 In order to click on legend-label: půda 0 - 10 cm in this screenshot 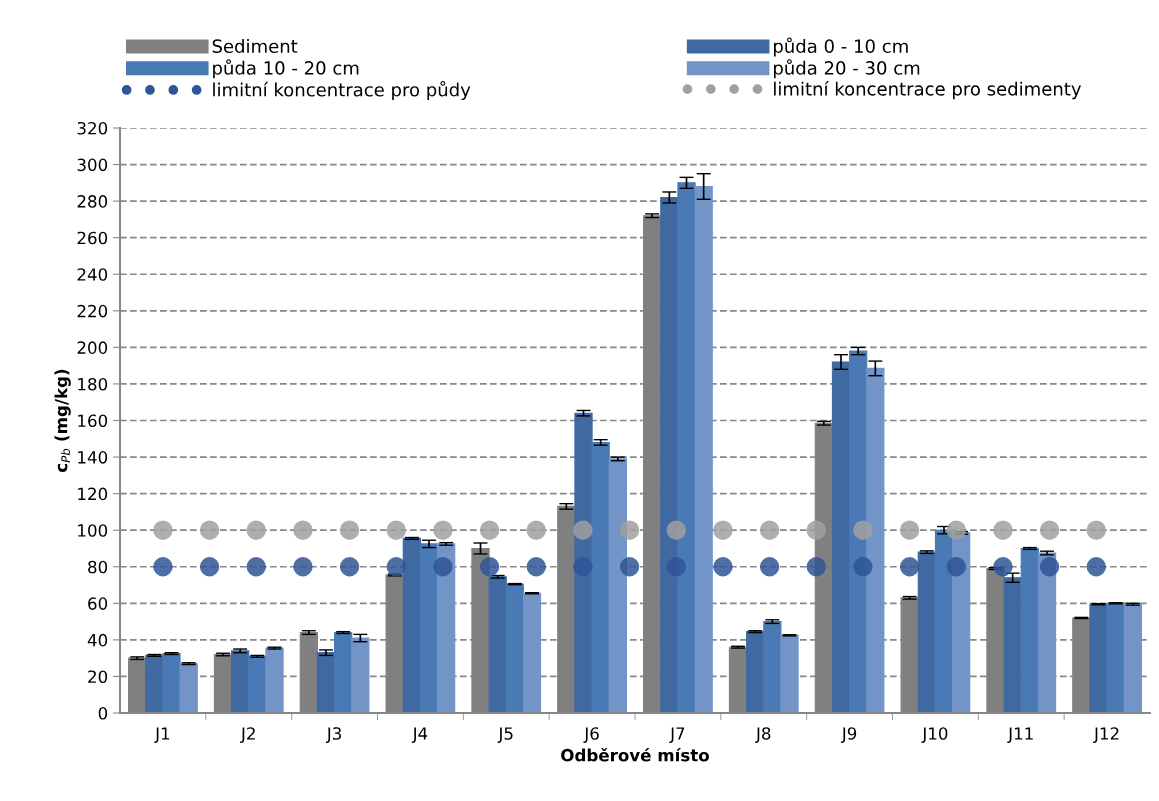, I will do `click(841, 47)`.